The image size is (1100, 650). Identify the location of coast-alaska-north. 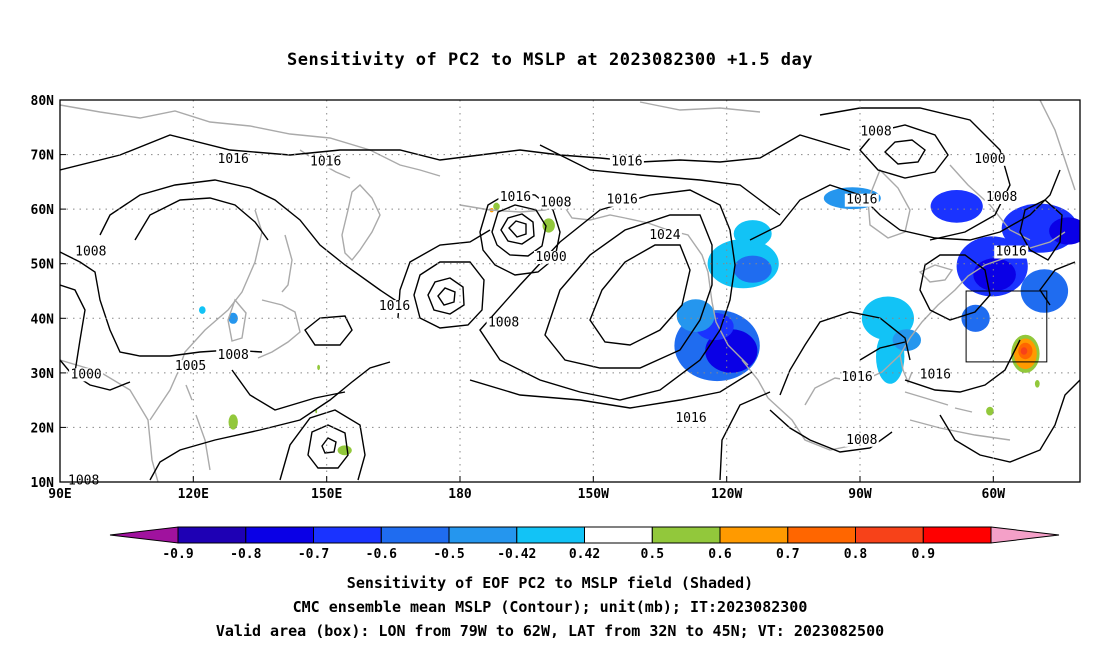
(700, 107).